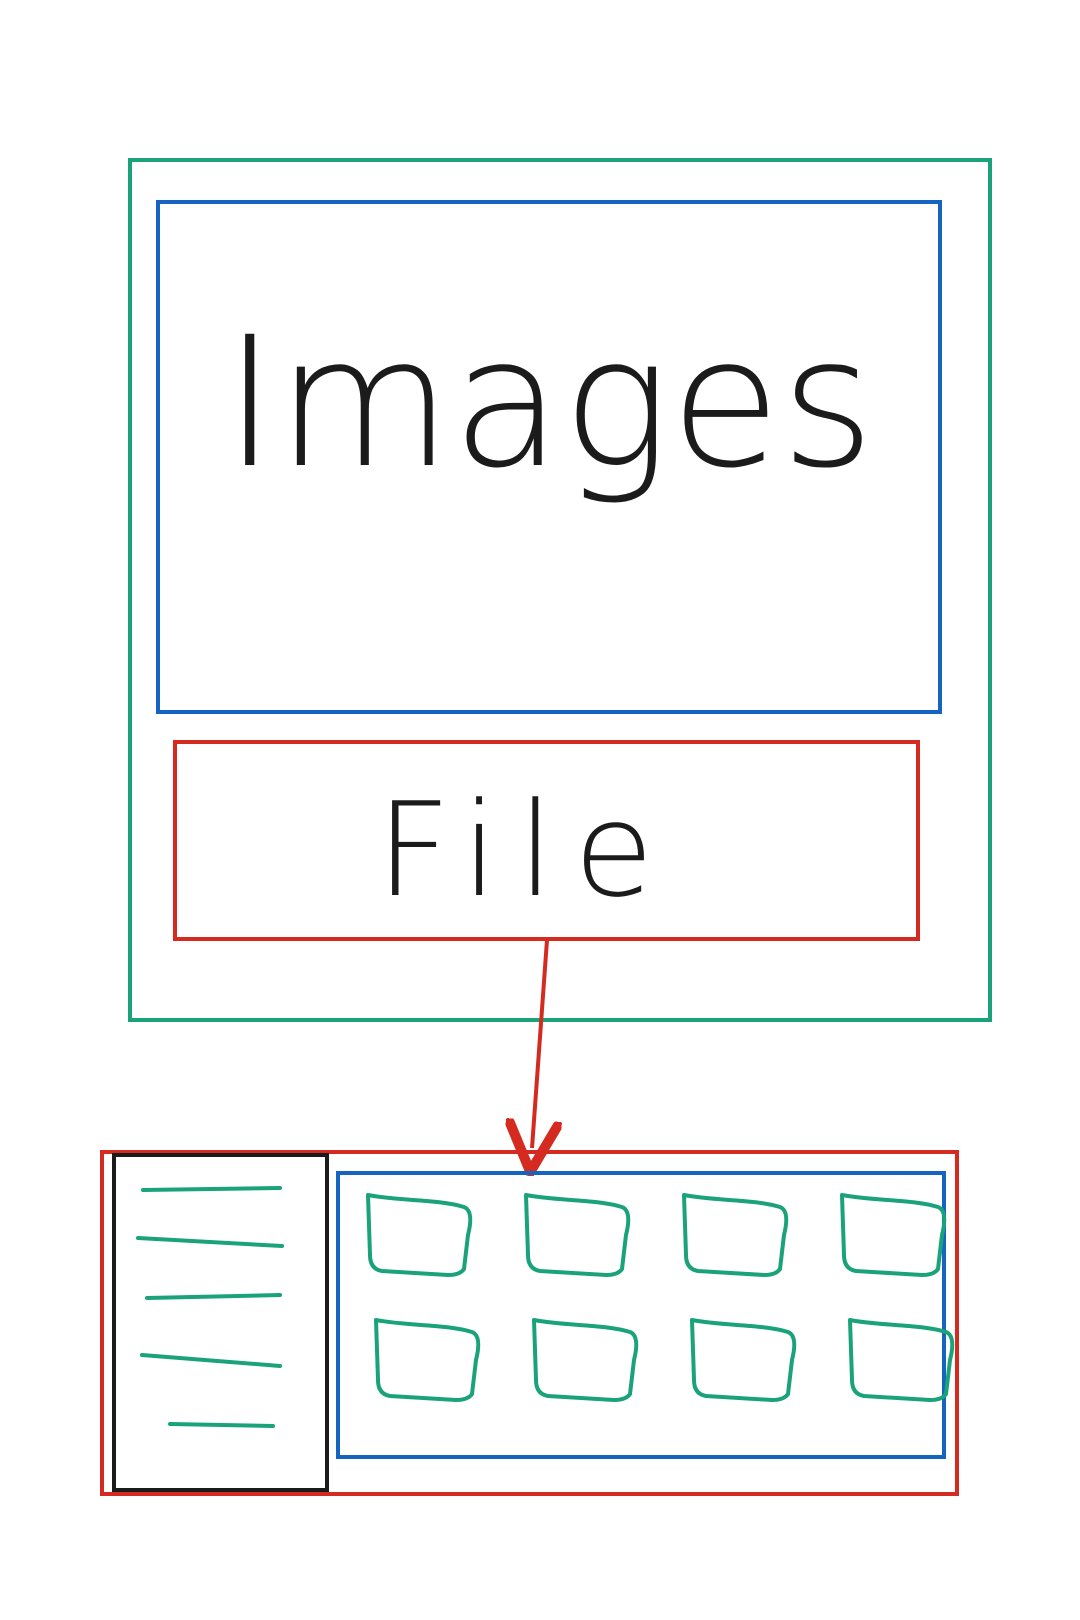  Describe the element at coordinates (539, 1043) in the screenshot. I see `open-file-arrow` at that location.